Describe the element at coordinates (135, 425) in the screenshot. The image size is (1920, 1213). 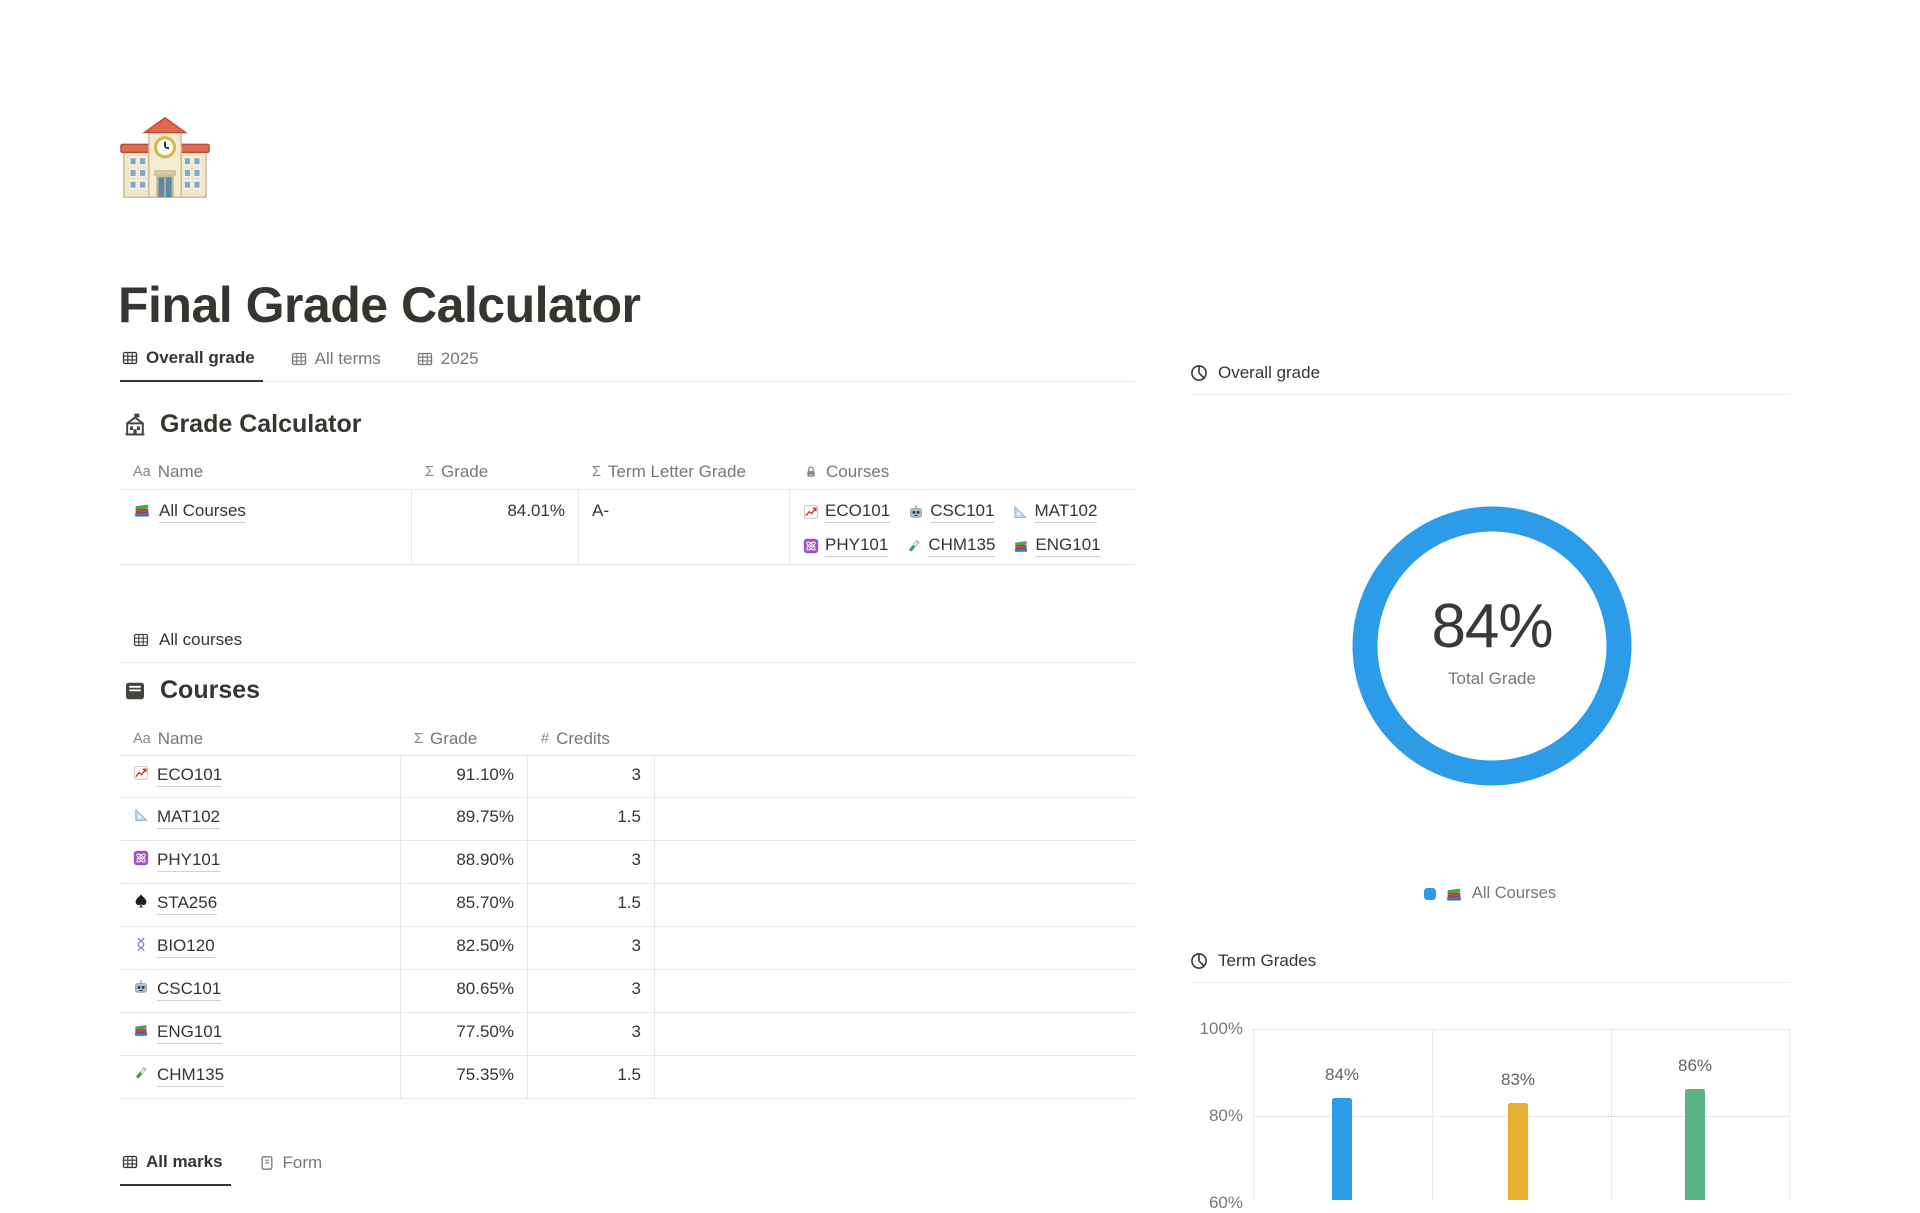
I see `school-outline-icon` at that location.